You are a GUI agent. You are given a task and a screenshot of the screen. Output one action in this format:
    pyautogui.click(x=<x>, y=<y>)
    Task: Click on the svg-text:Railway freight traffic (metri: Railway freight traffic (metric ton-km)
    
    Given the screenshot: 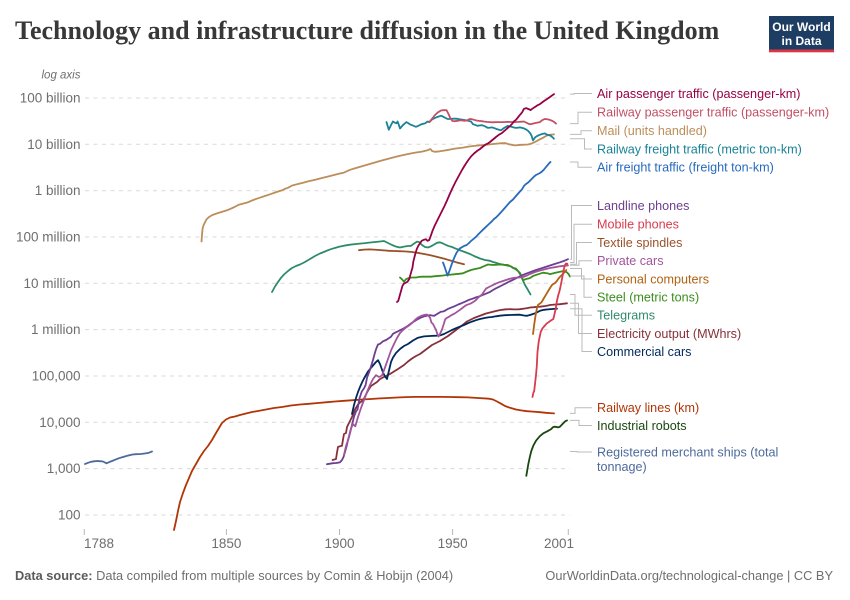 What is the action you would take?
    pyautogui.click(x=699, y=149)
    